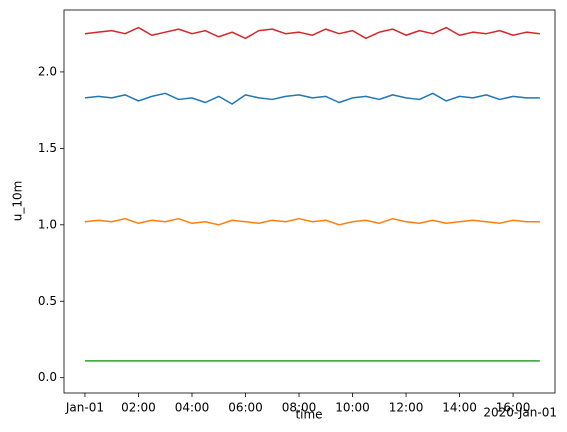 This screenshot has width=567, height=432. What do you see at coordinates (84, 408) in the screenshot?
I see `x-tick-label: Jan-01` at bounding box center [84, 408].